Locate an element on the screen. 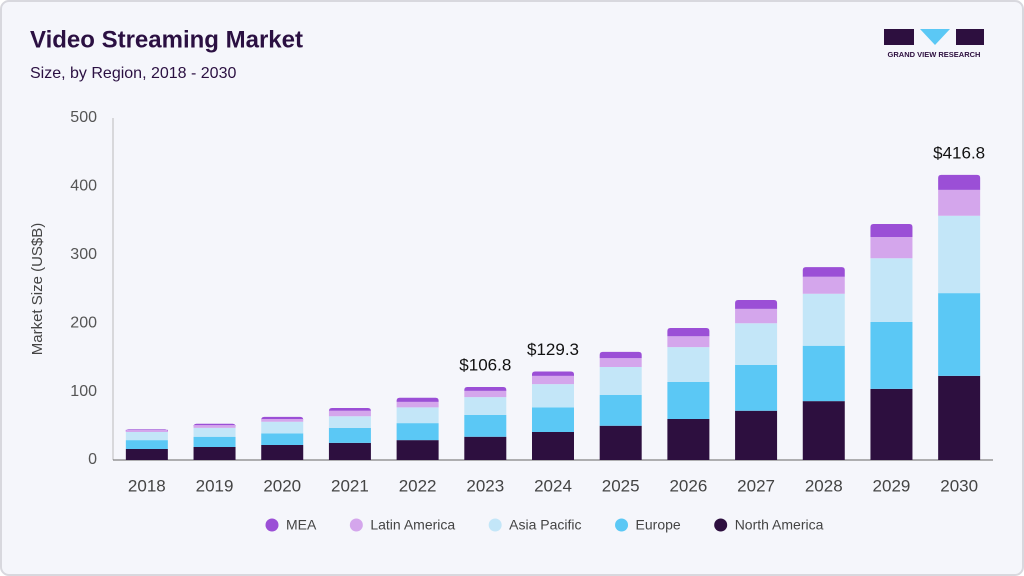 The image size is (1024, 576). legend-label: North America is located at coordinates (779, 525).